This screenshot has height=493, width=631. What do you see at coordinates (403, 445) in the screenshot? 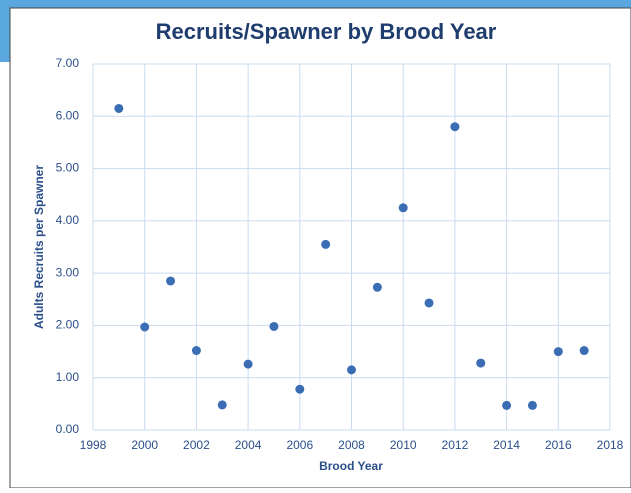
I see `x-tick-label: 2010` at bounding box center [403, 445].